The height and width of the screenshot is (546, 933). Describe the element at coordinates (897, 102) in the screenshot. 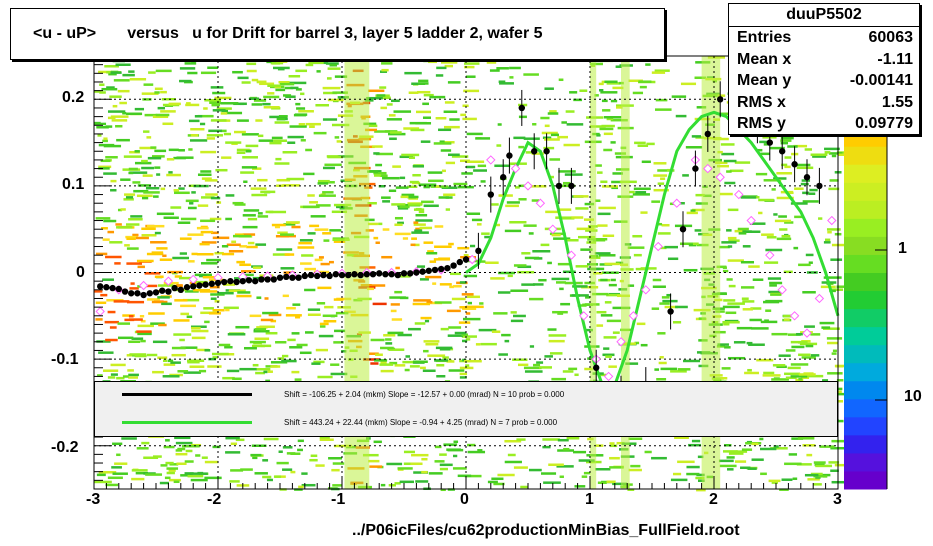

I see `stats-value: 1.55` at that location.